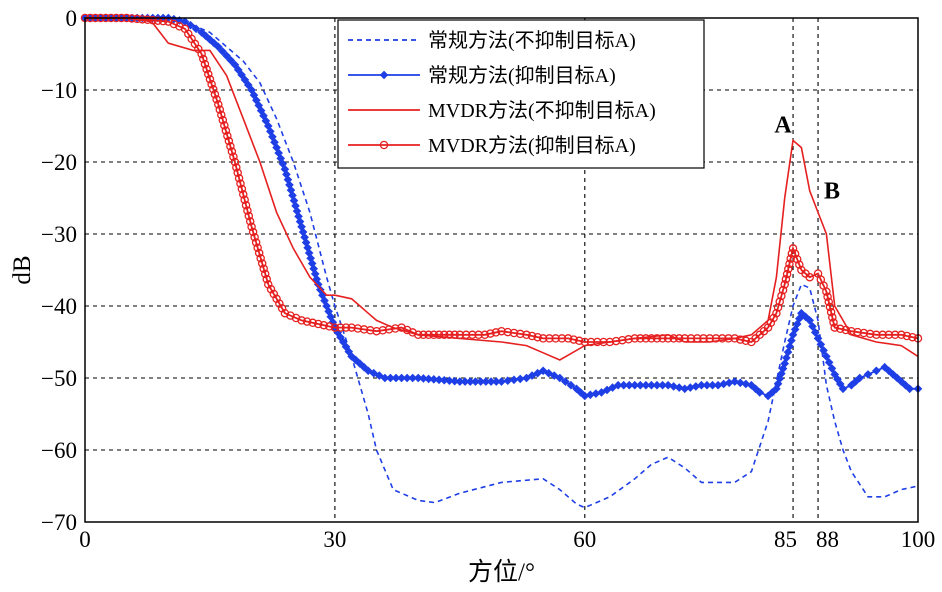  I want to click on legend-item: 常规方法(抑制目标A), so click(482, 75).